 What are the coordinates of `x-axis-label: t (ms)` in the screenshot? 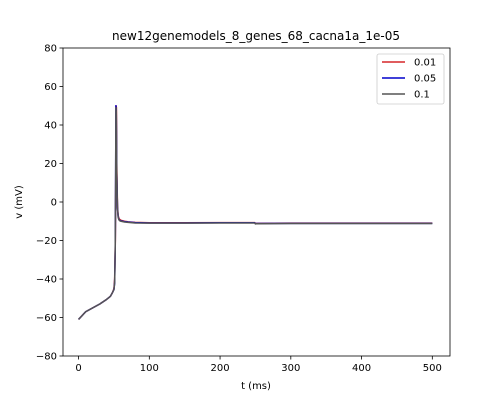 It's located at (256, 386).